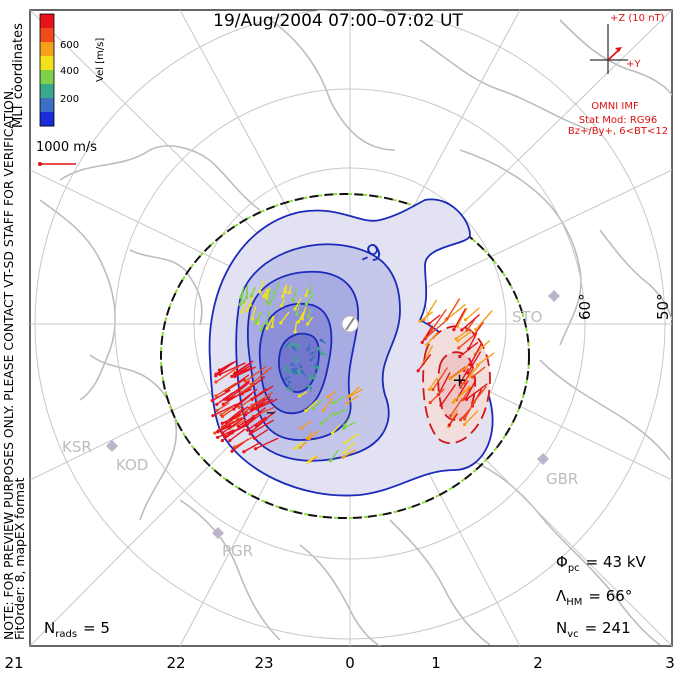 The width and height of the screenshot is (680, 674). I want to click on station-marker-pgr, so click(218, 533).